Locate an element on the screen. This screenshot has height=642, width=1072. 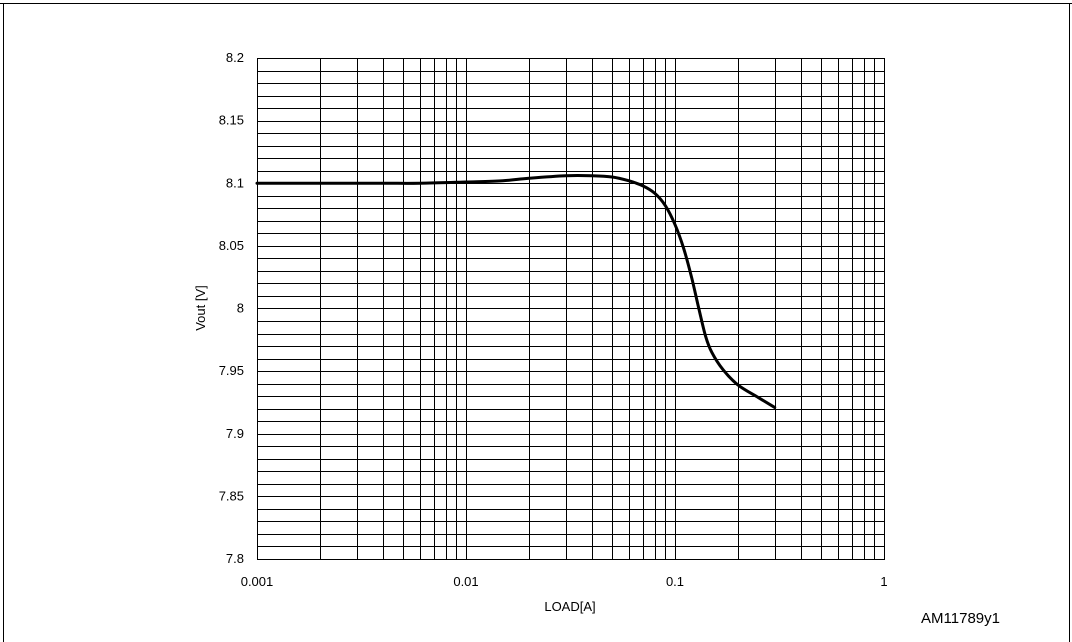
figure-identifier: AM11789y1 is located at coordinates (960, 618).